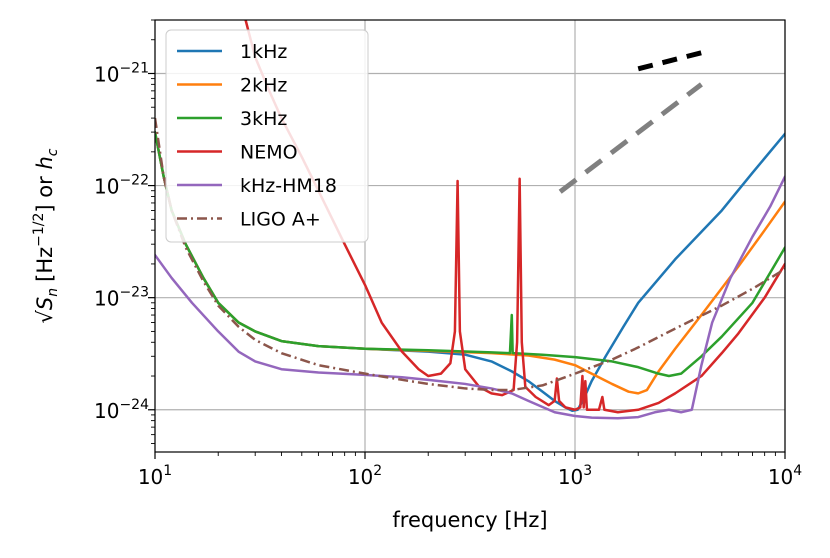  I want to click on legend-item-nemo: NEMO, so click(237, 153).